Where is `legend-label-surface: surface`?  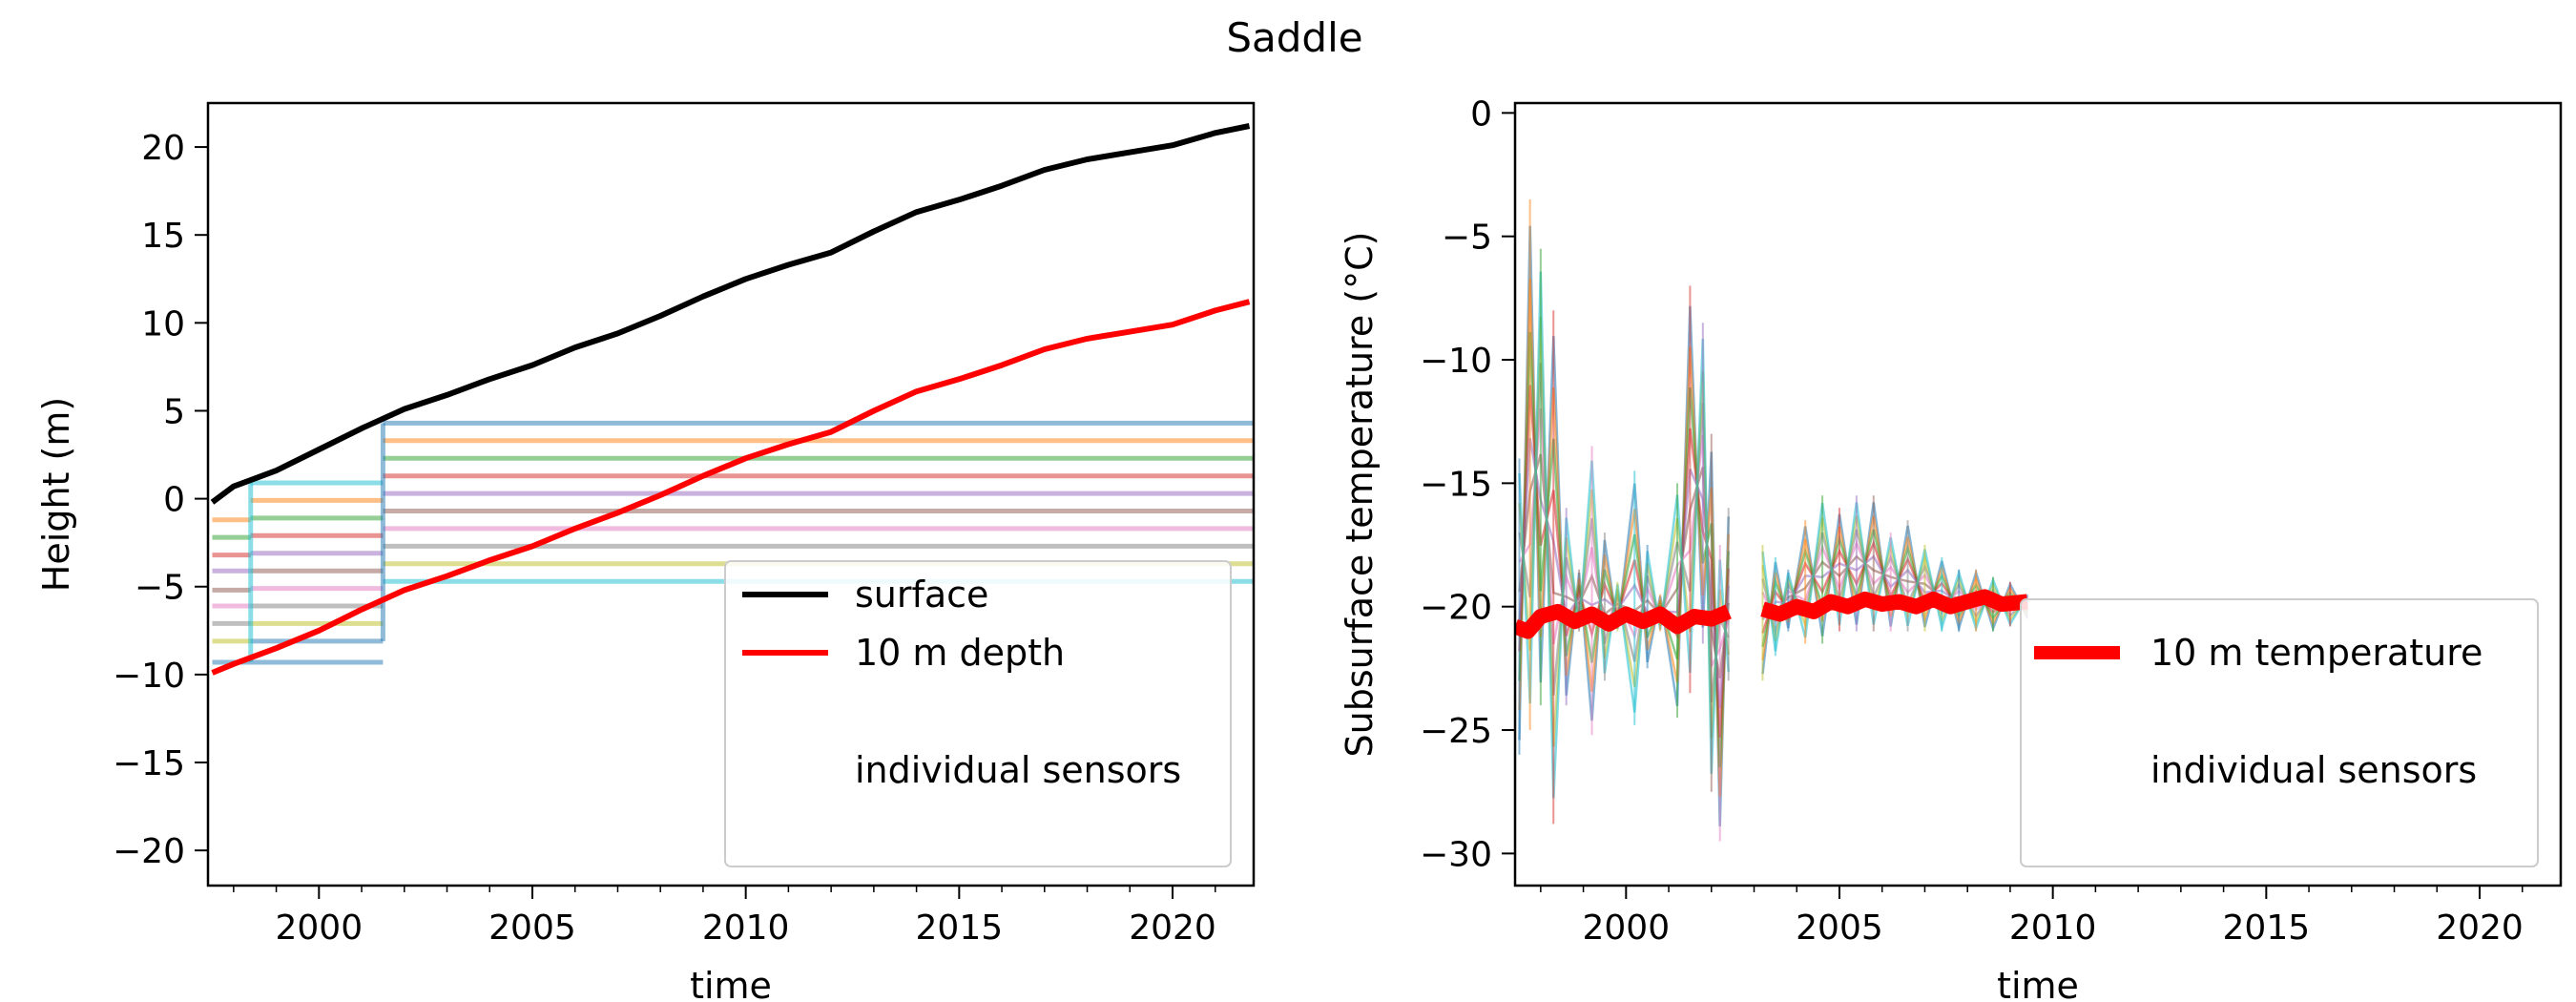
legend-label-surface: surface is located at coordinates (921, 595).